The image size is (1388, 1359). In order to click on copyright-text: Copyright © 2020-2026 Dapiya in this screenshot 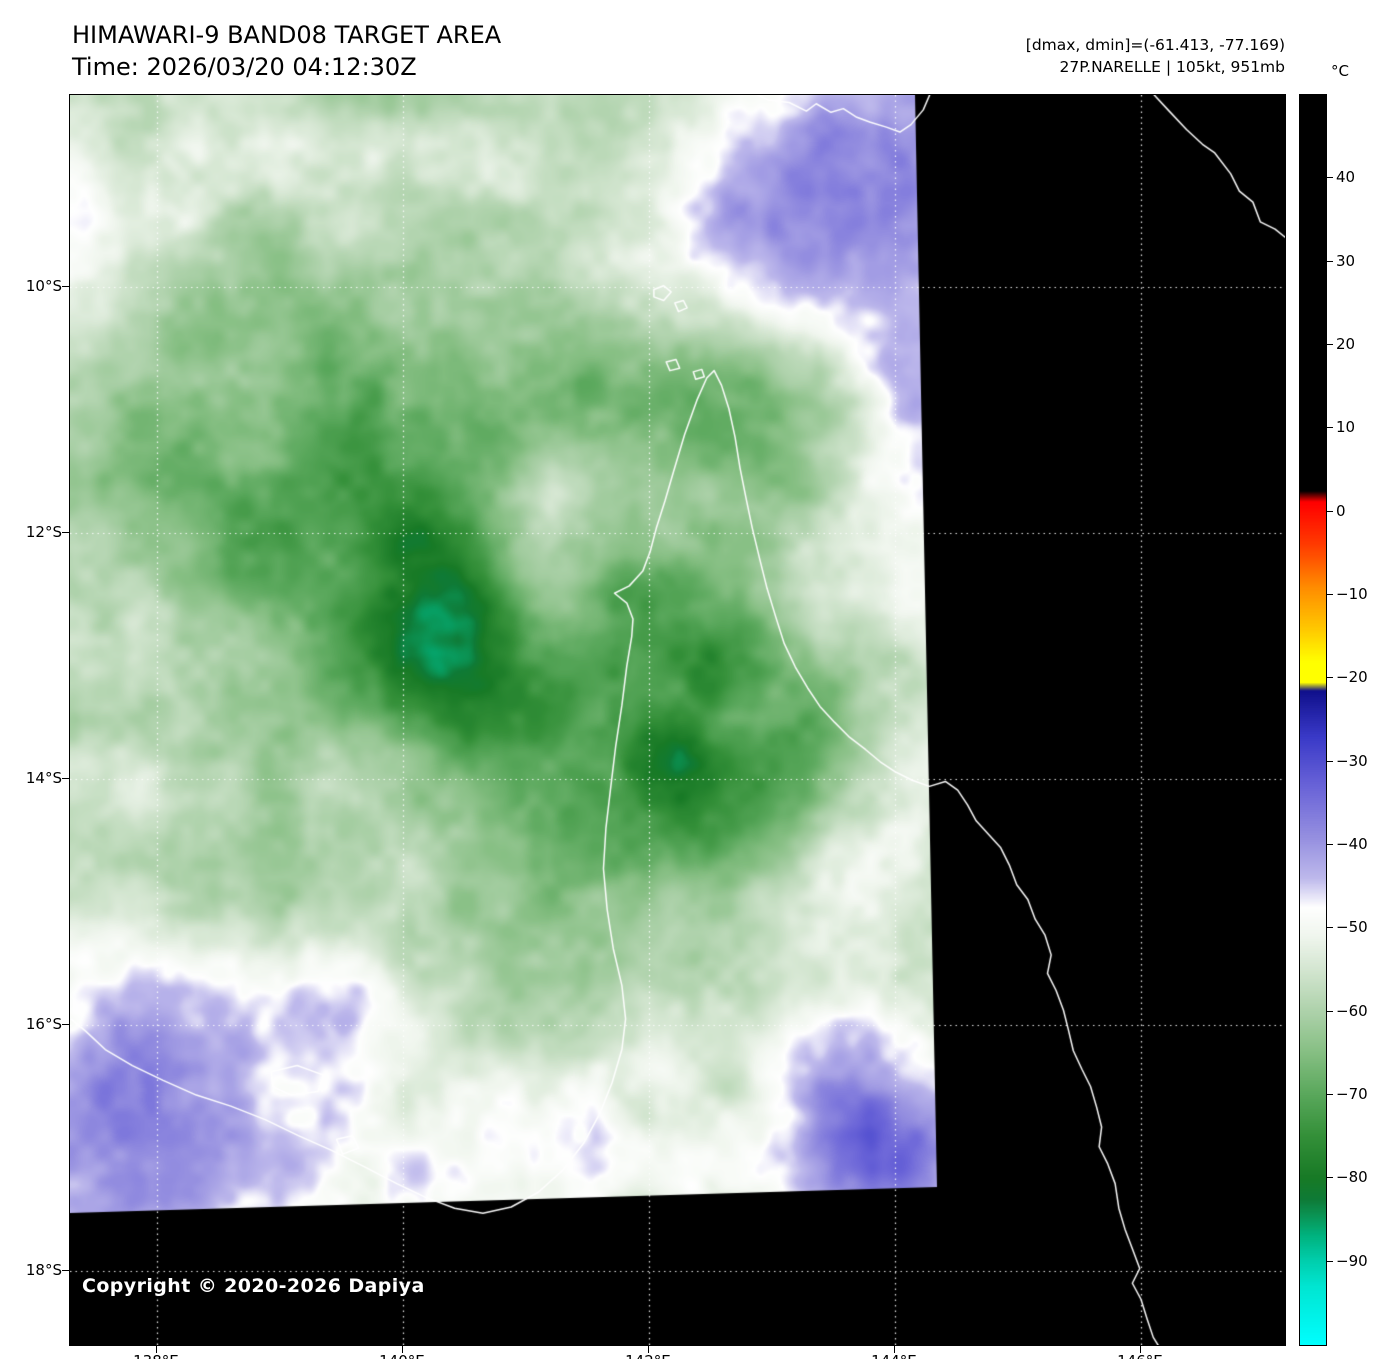, I will do `click(253, 1286)`.